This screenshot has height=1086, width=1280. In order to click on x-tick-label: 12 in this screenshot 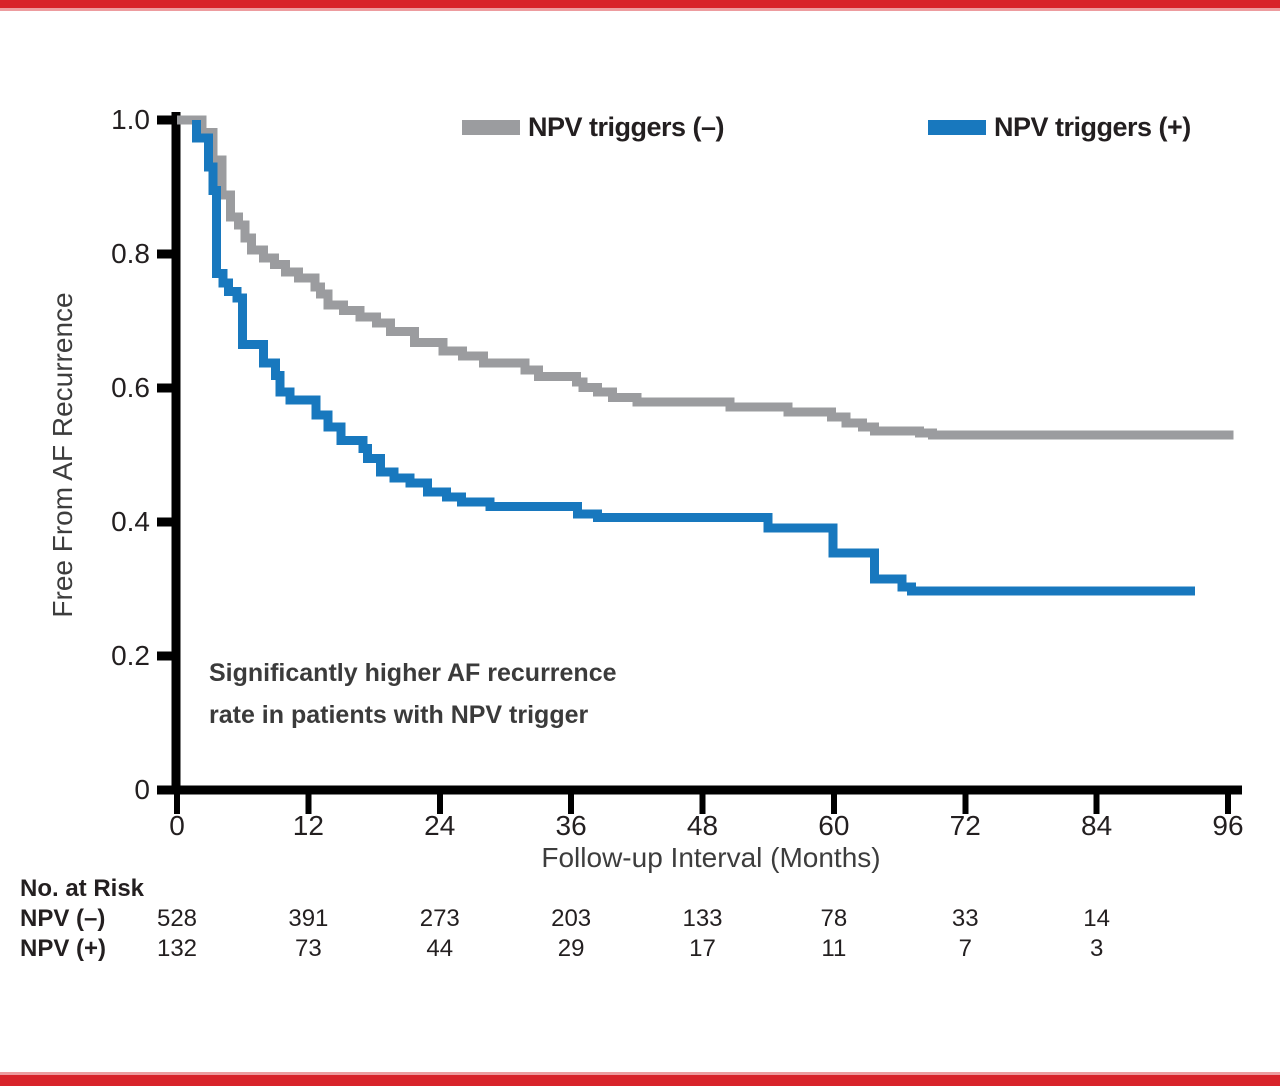, I will do `click(308, 825)`.